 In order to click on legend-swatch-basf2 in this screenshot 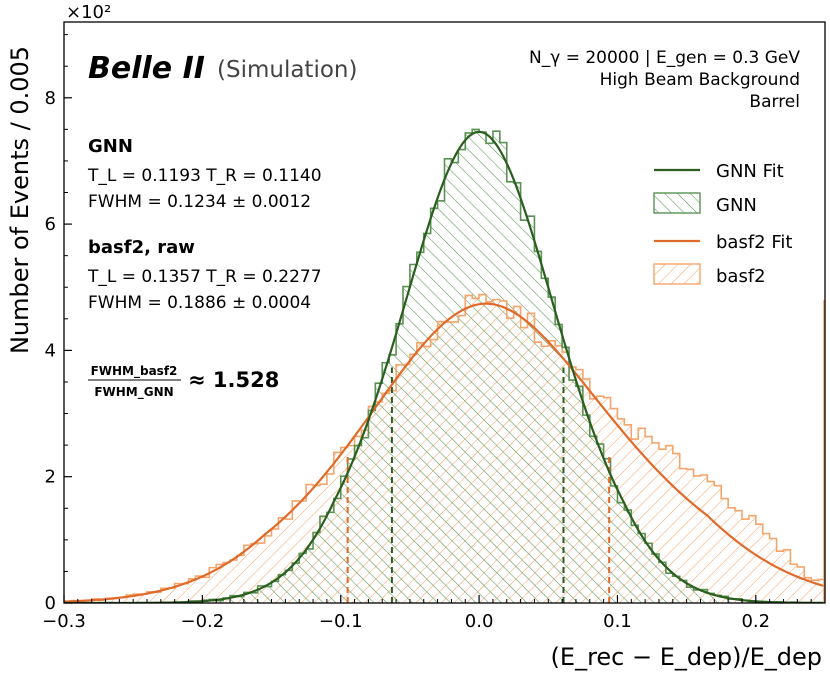, I will do `click(677, 274)`.